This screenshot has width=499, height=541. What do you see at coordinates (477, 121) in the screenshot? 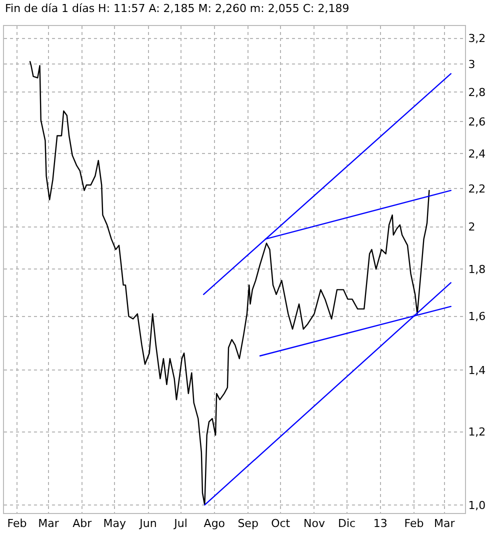
I see `y-tick-label: 2,6` at bounding box center [477, 121].